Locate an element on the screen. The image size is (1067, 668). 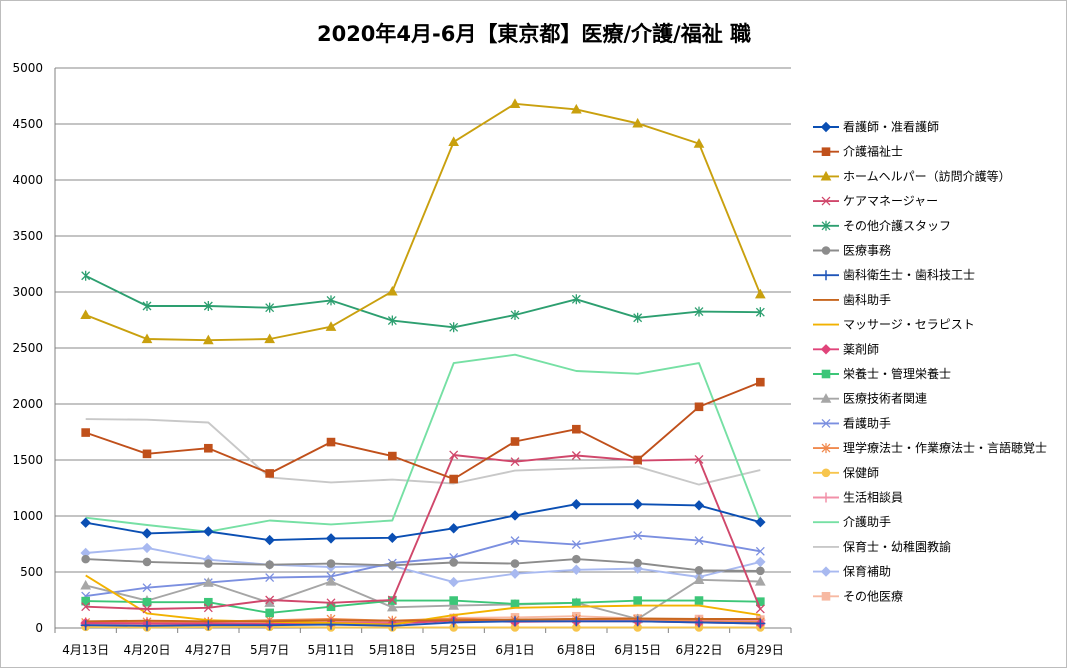
legend-item: 生活相談員 is located at coordinates (858, 497).